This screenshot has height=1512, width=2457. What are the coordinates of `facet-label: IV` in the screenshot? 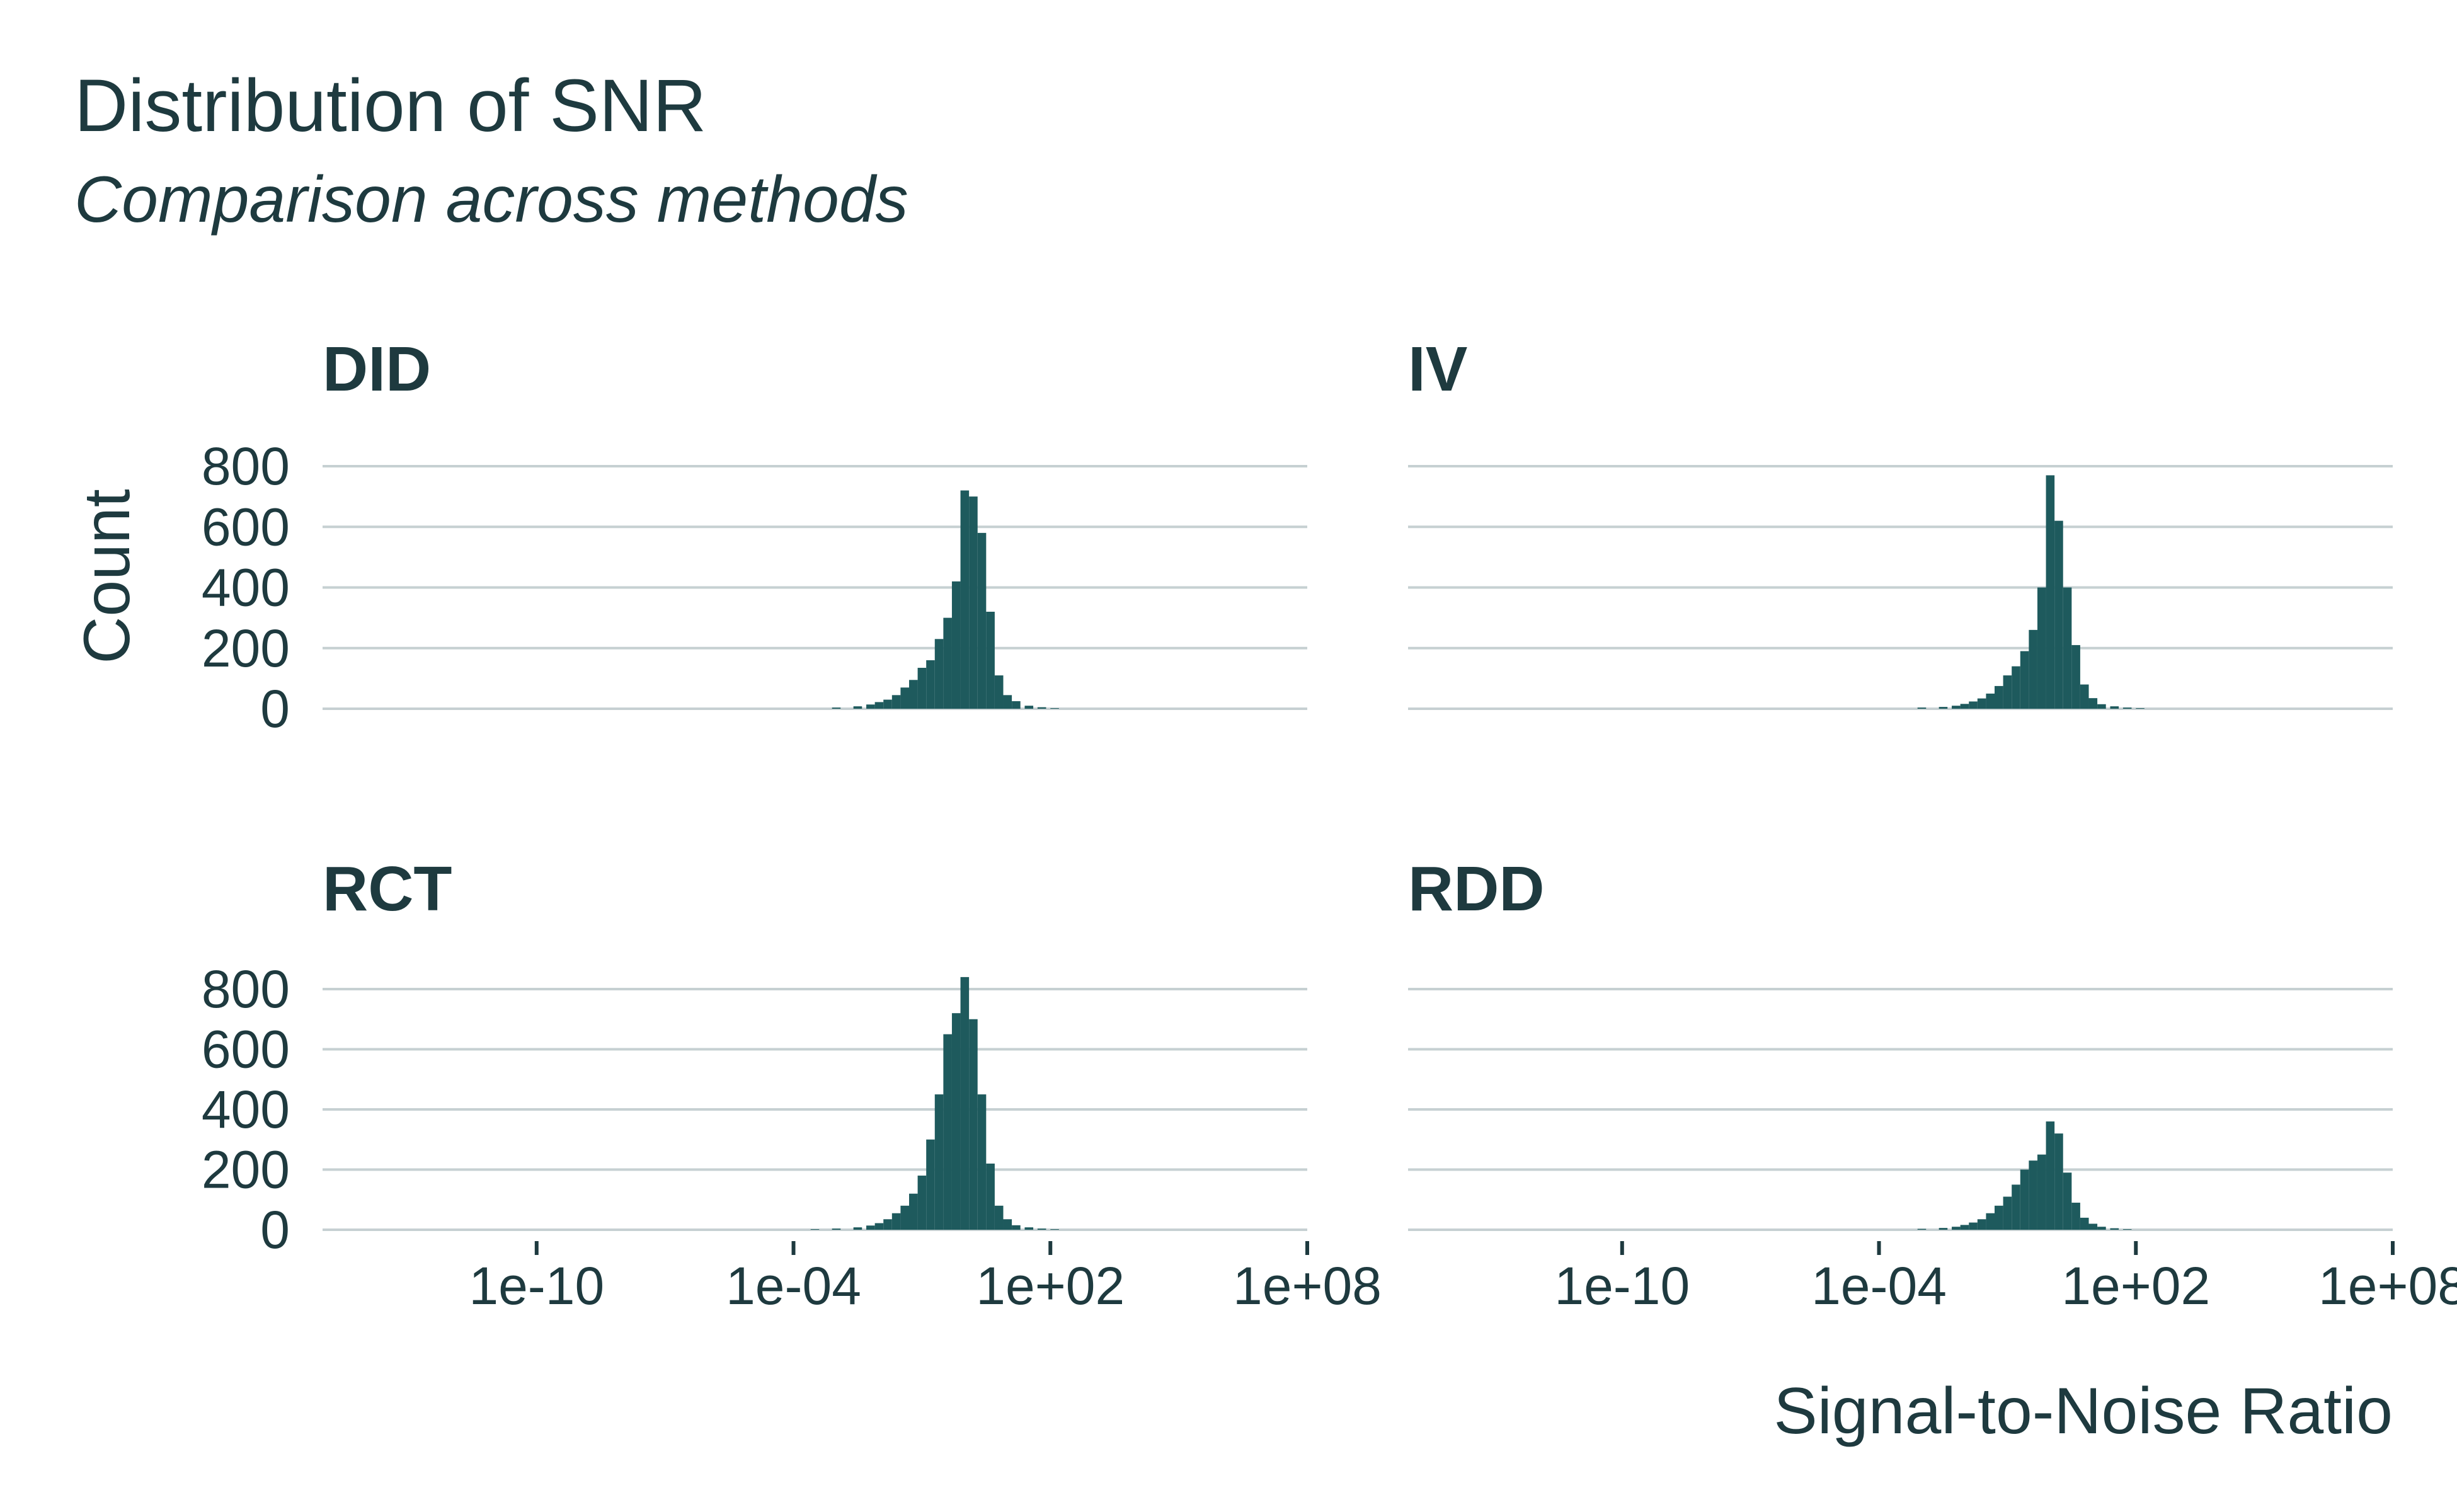 It's located at (1438, 369).